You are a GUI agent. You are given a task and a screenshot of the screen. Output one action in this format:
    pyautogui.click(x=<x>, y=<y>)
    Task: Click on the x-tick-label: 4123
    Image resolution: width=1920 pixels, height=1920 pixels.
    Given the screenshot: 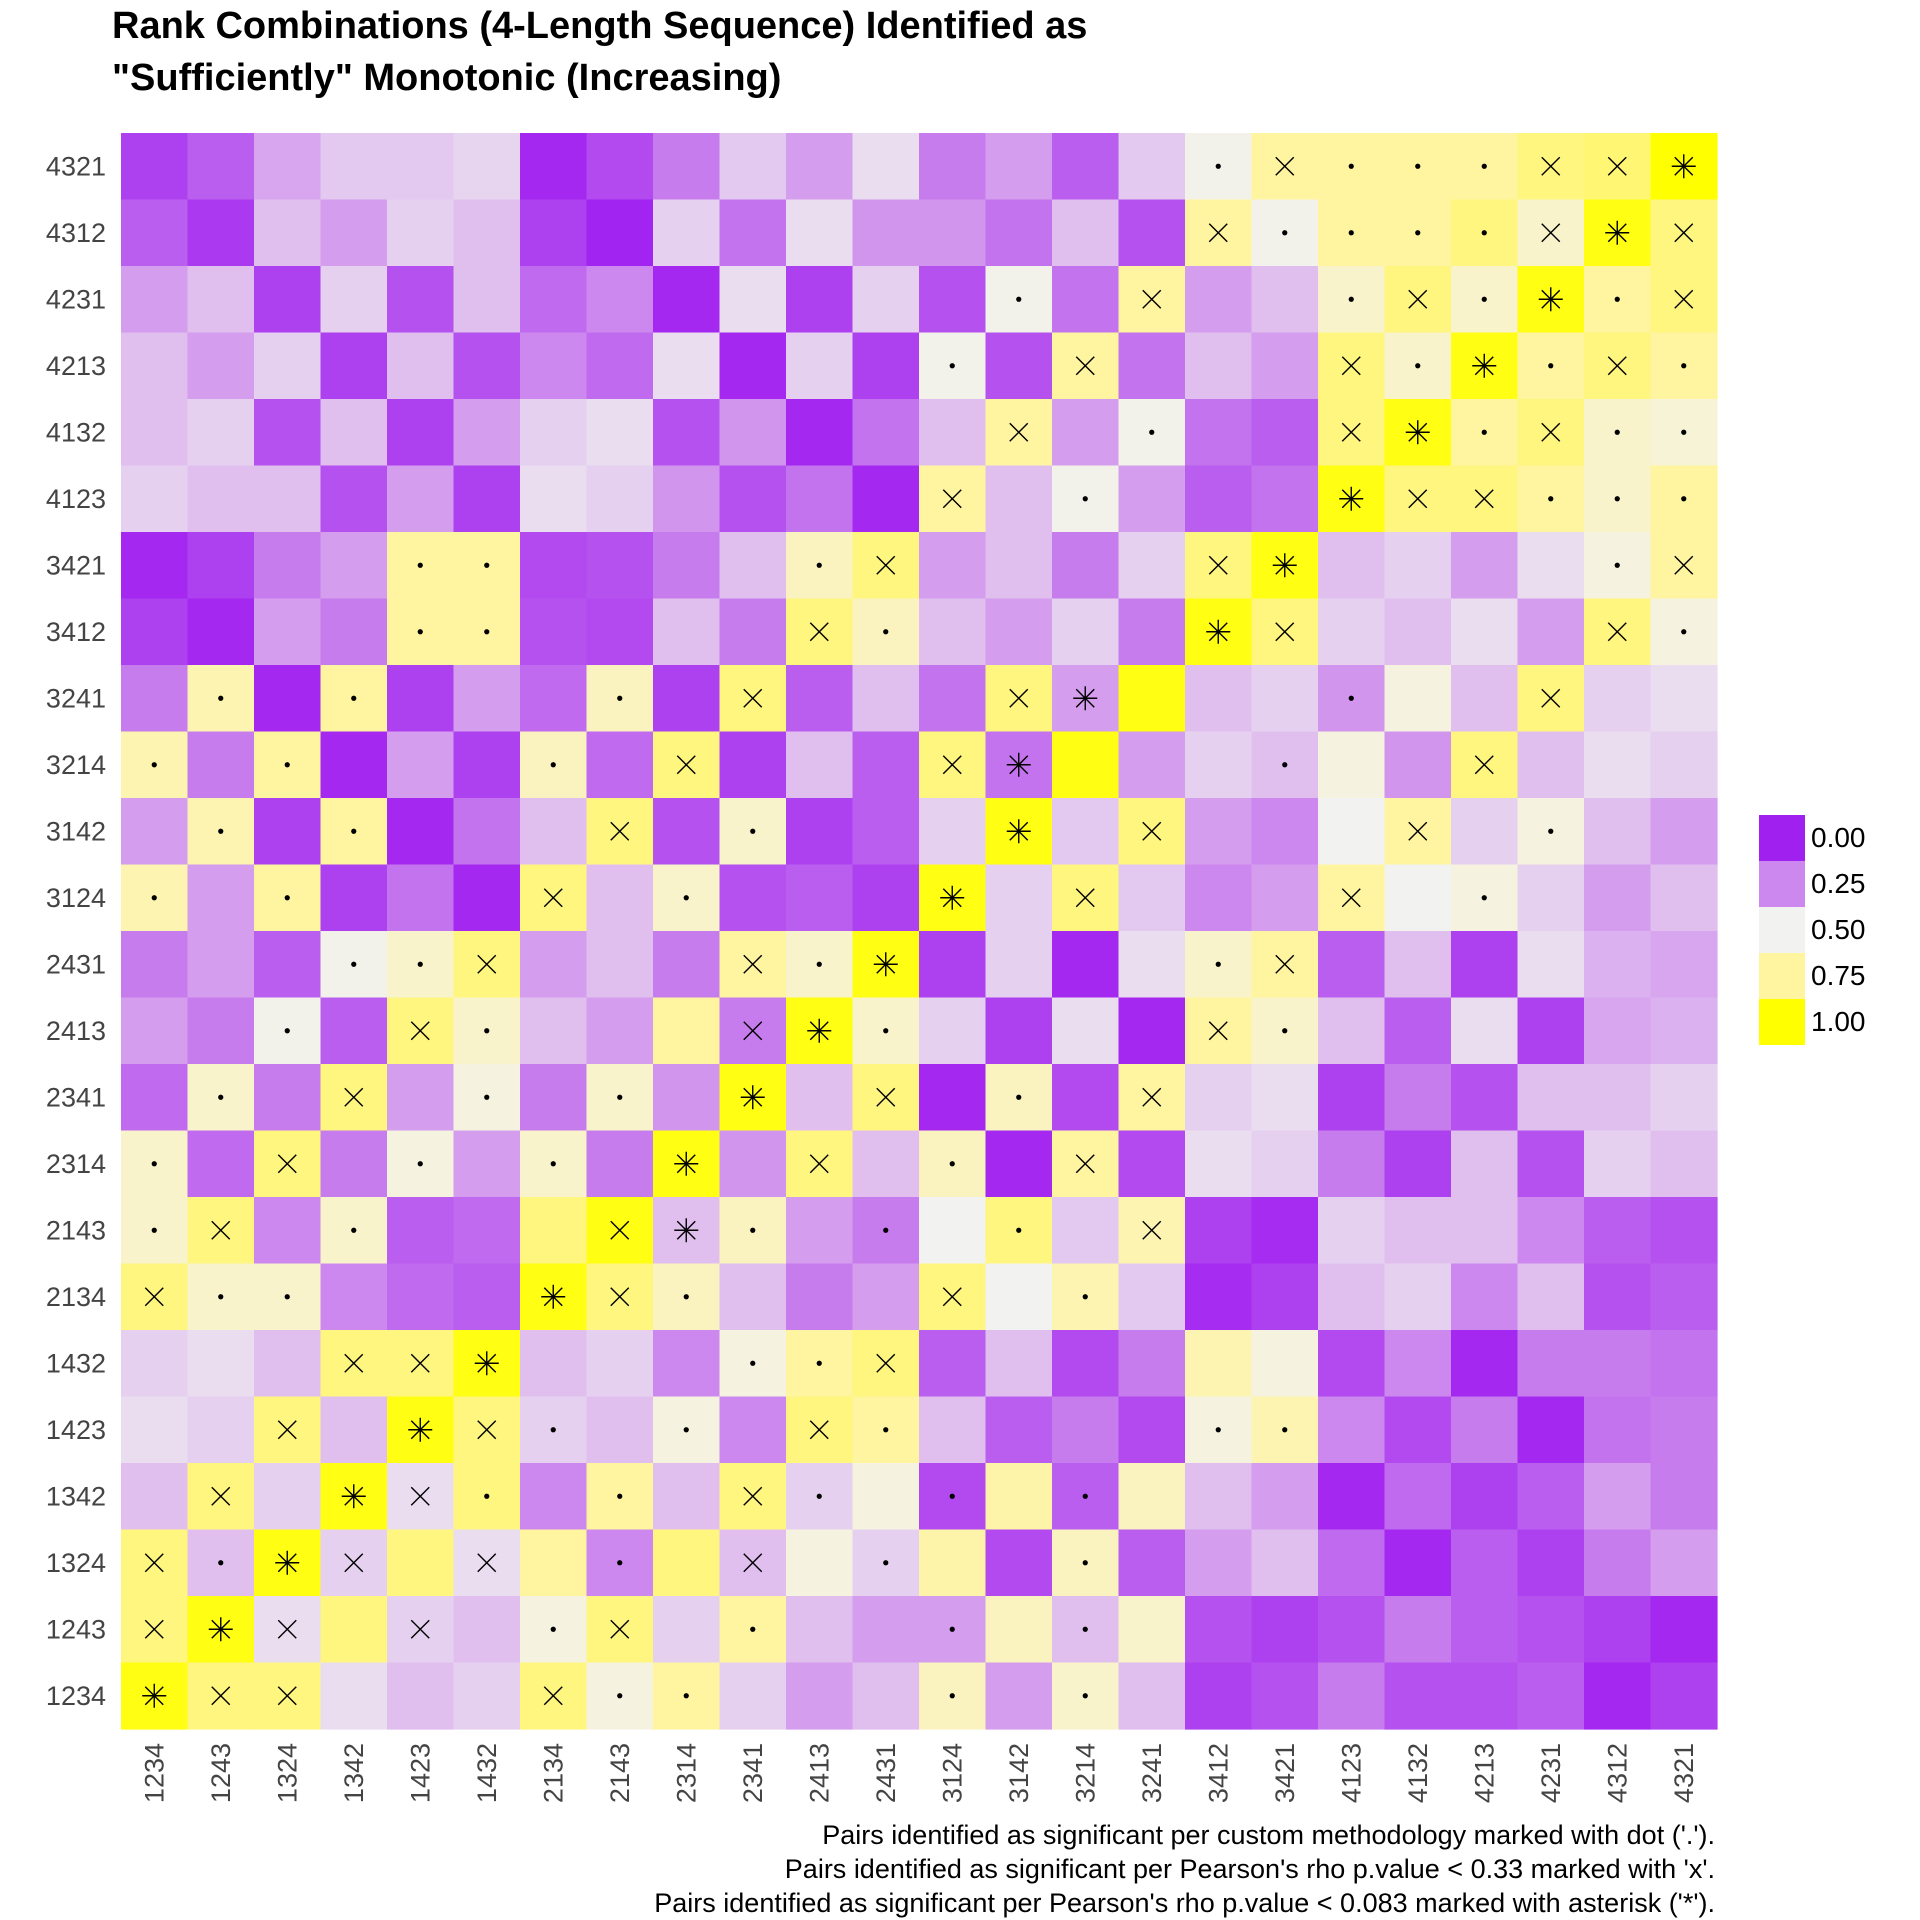 What is the action you would take?
    pyautogui.click(x=1351, y=1773)
    